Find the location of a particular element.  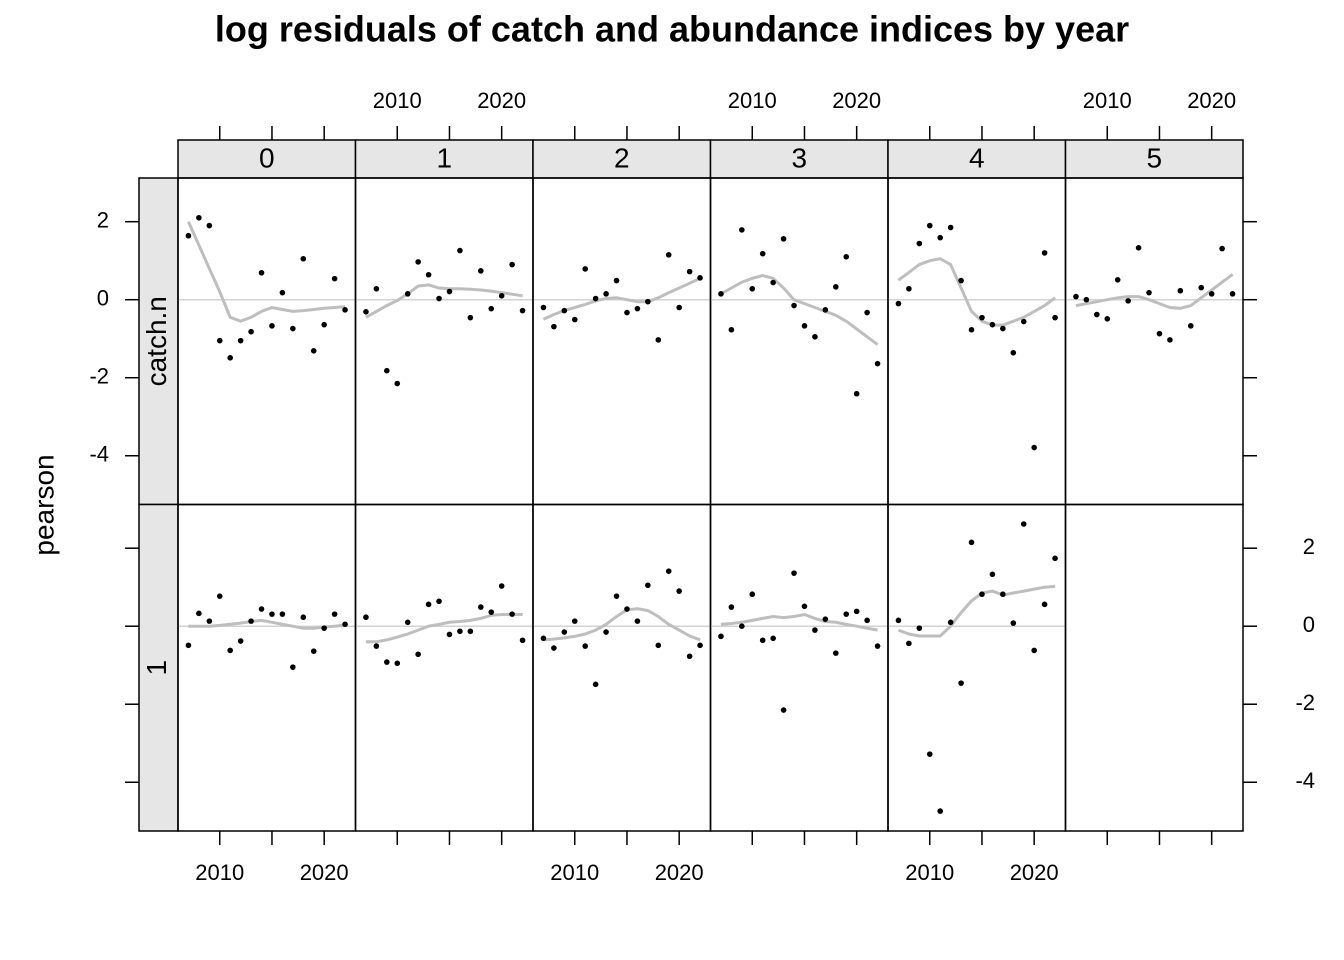

y-tick-label: 0 is located at coordinates (103, 298).